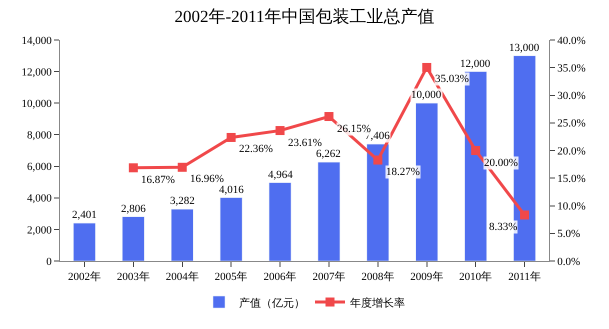  I want to click on y2-tick-label: 30.0%, so click(571, 96).